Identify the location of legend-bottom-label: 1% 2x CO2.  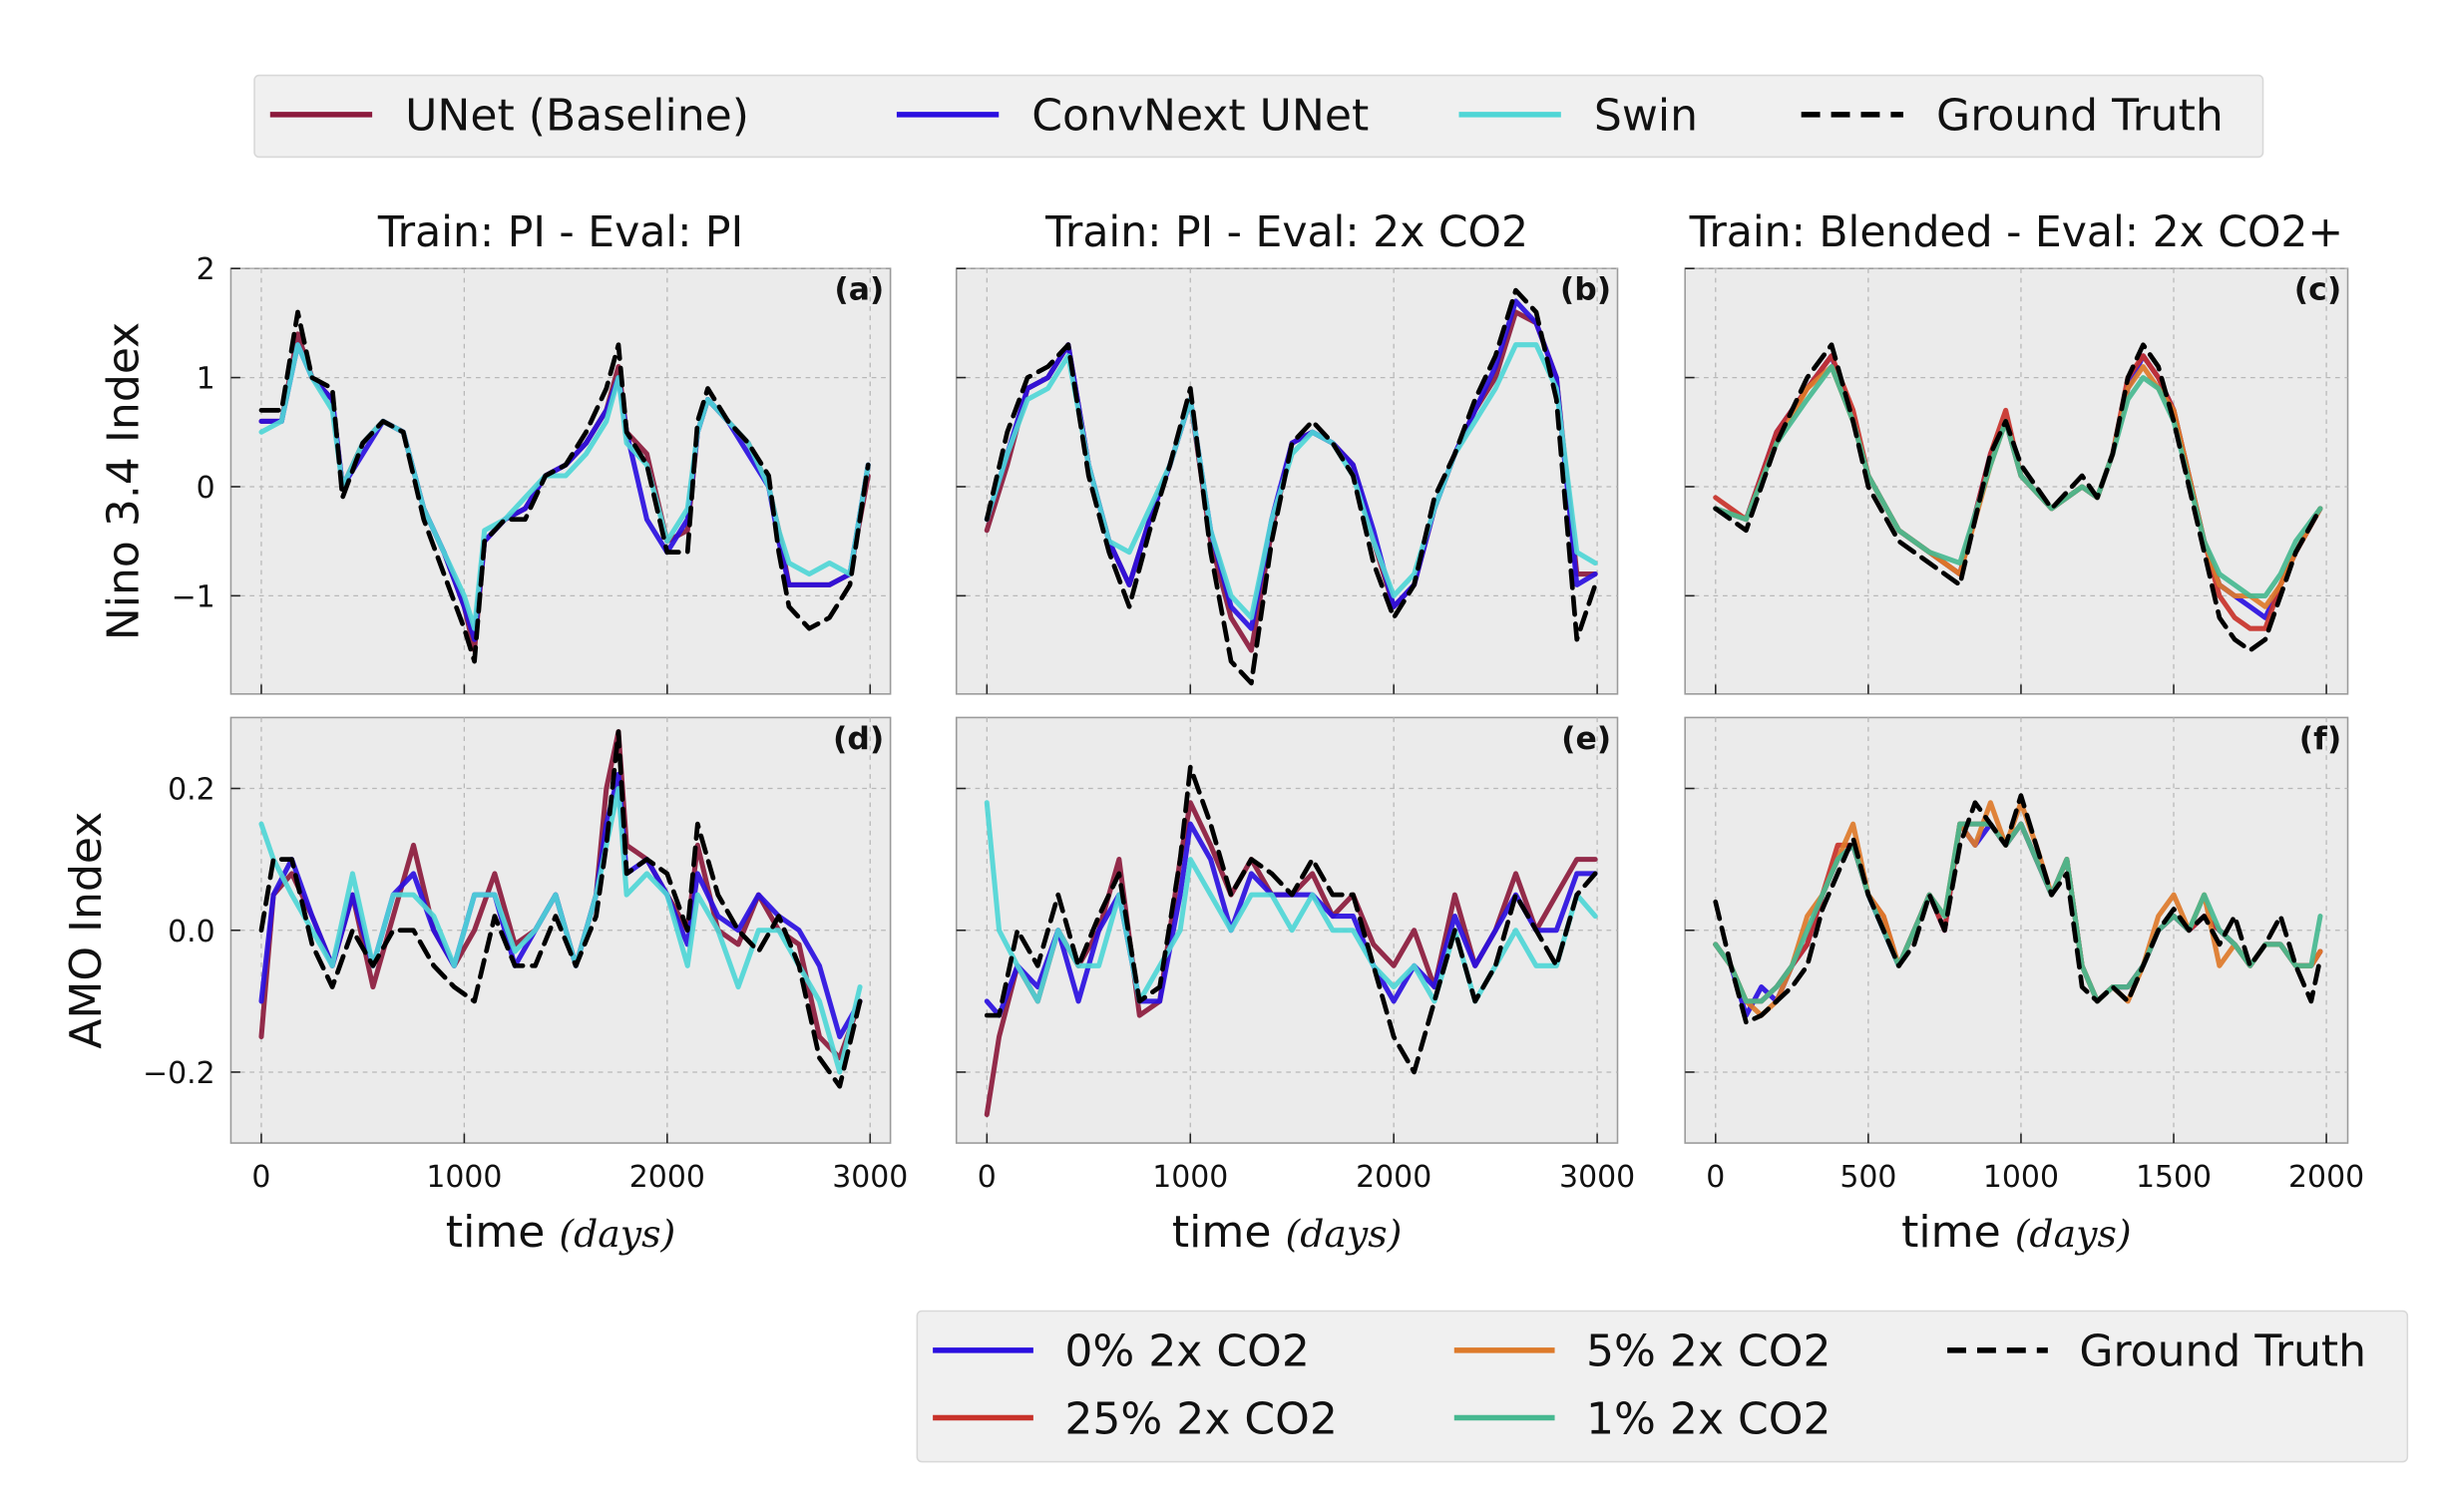
(1709, 1418).